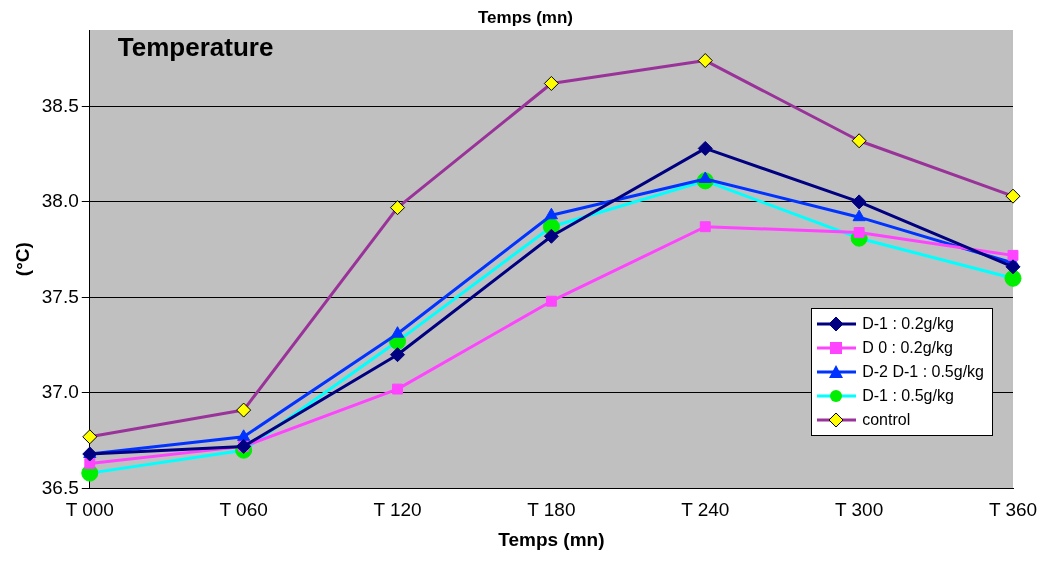 The image size is (1051, 564). What do you see at coordinates (60, 201) in the screenshot?
I see `y-tick-label: 38.0` at bounding box center [60, 201].